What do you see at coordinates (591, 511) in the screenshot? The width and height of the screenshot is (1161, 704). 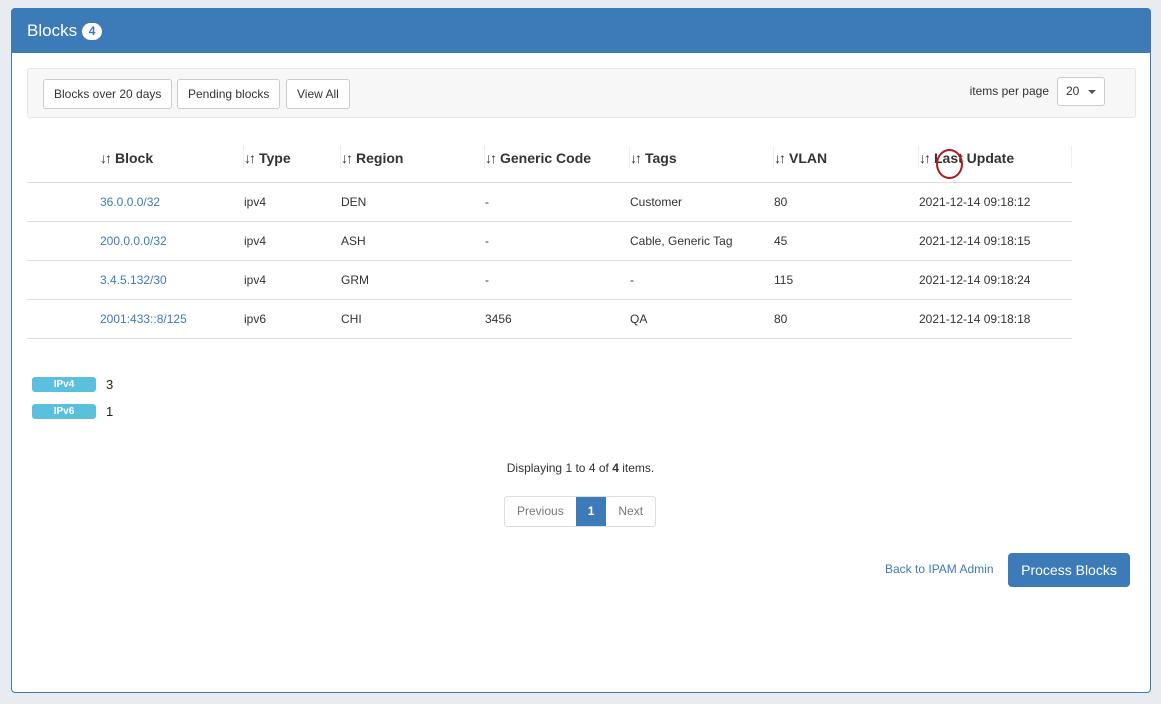 I see `page-1-button: 1` at bounding box center [591, 511].